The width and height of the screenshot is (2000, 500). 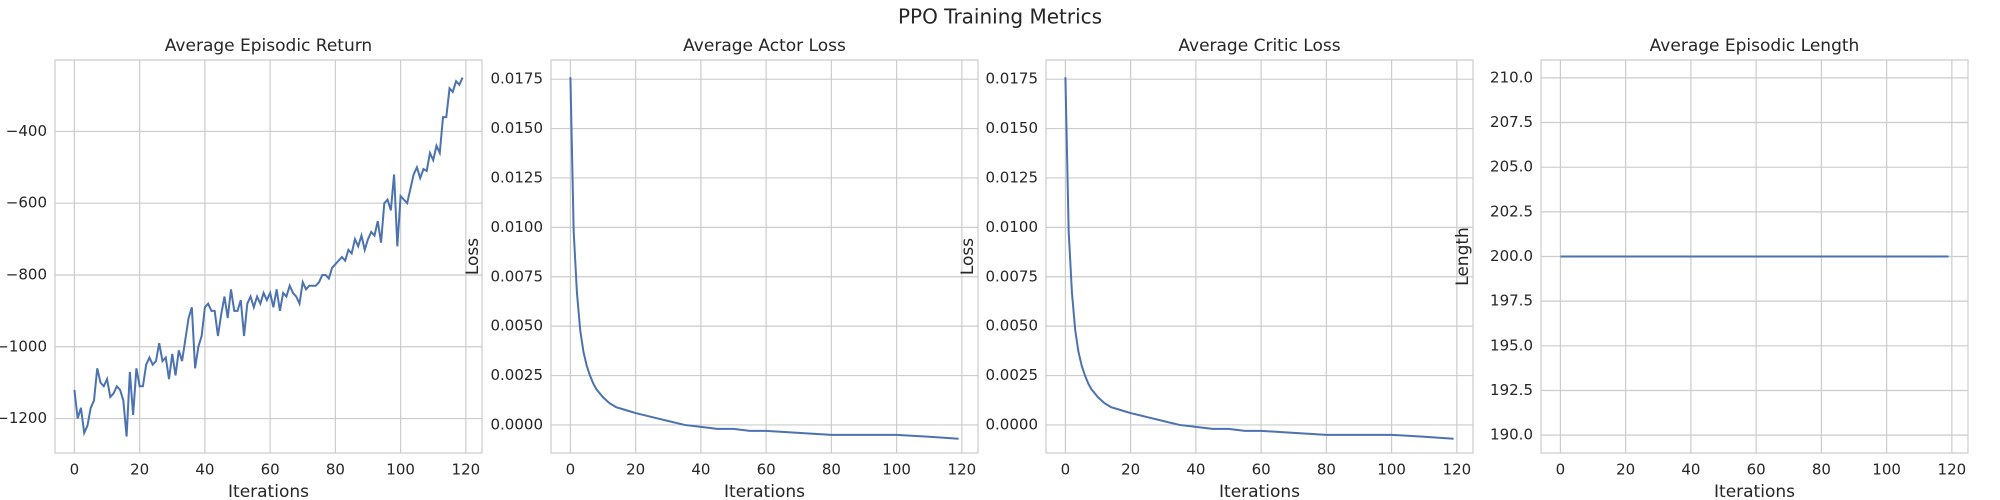 I want to click on y-tick-label: 192.5, so click(x=1511, y=390).